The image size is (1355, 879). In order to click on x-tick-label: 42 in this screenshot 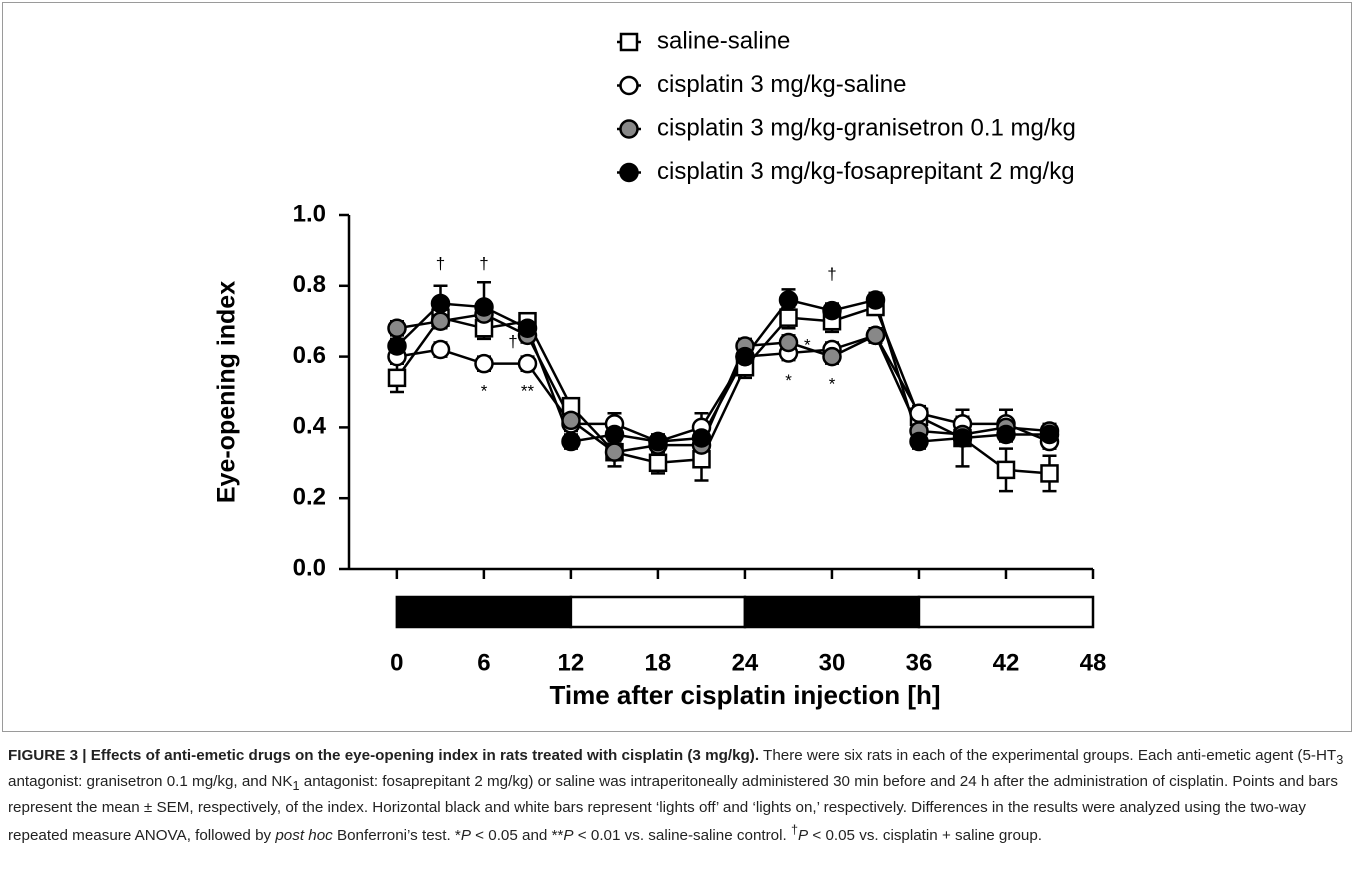, I will do `click(1006, 662)`.